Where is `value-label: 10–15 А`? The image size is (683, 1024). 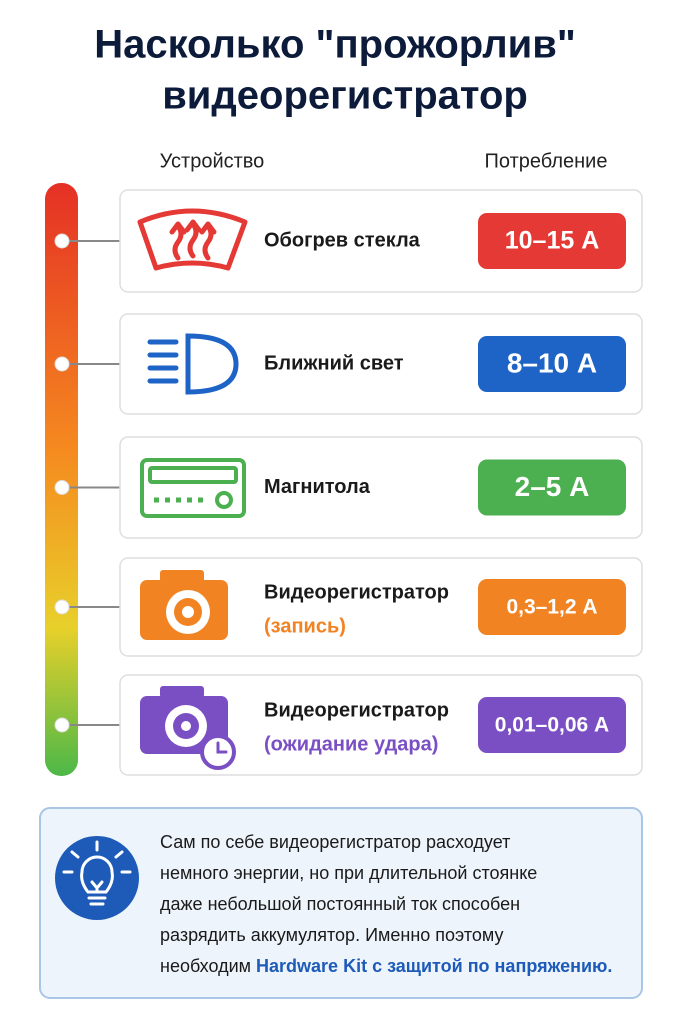 value-label: 10–15 А is located at coordinates (552, 241).